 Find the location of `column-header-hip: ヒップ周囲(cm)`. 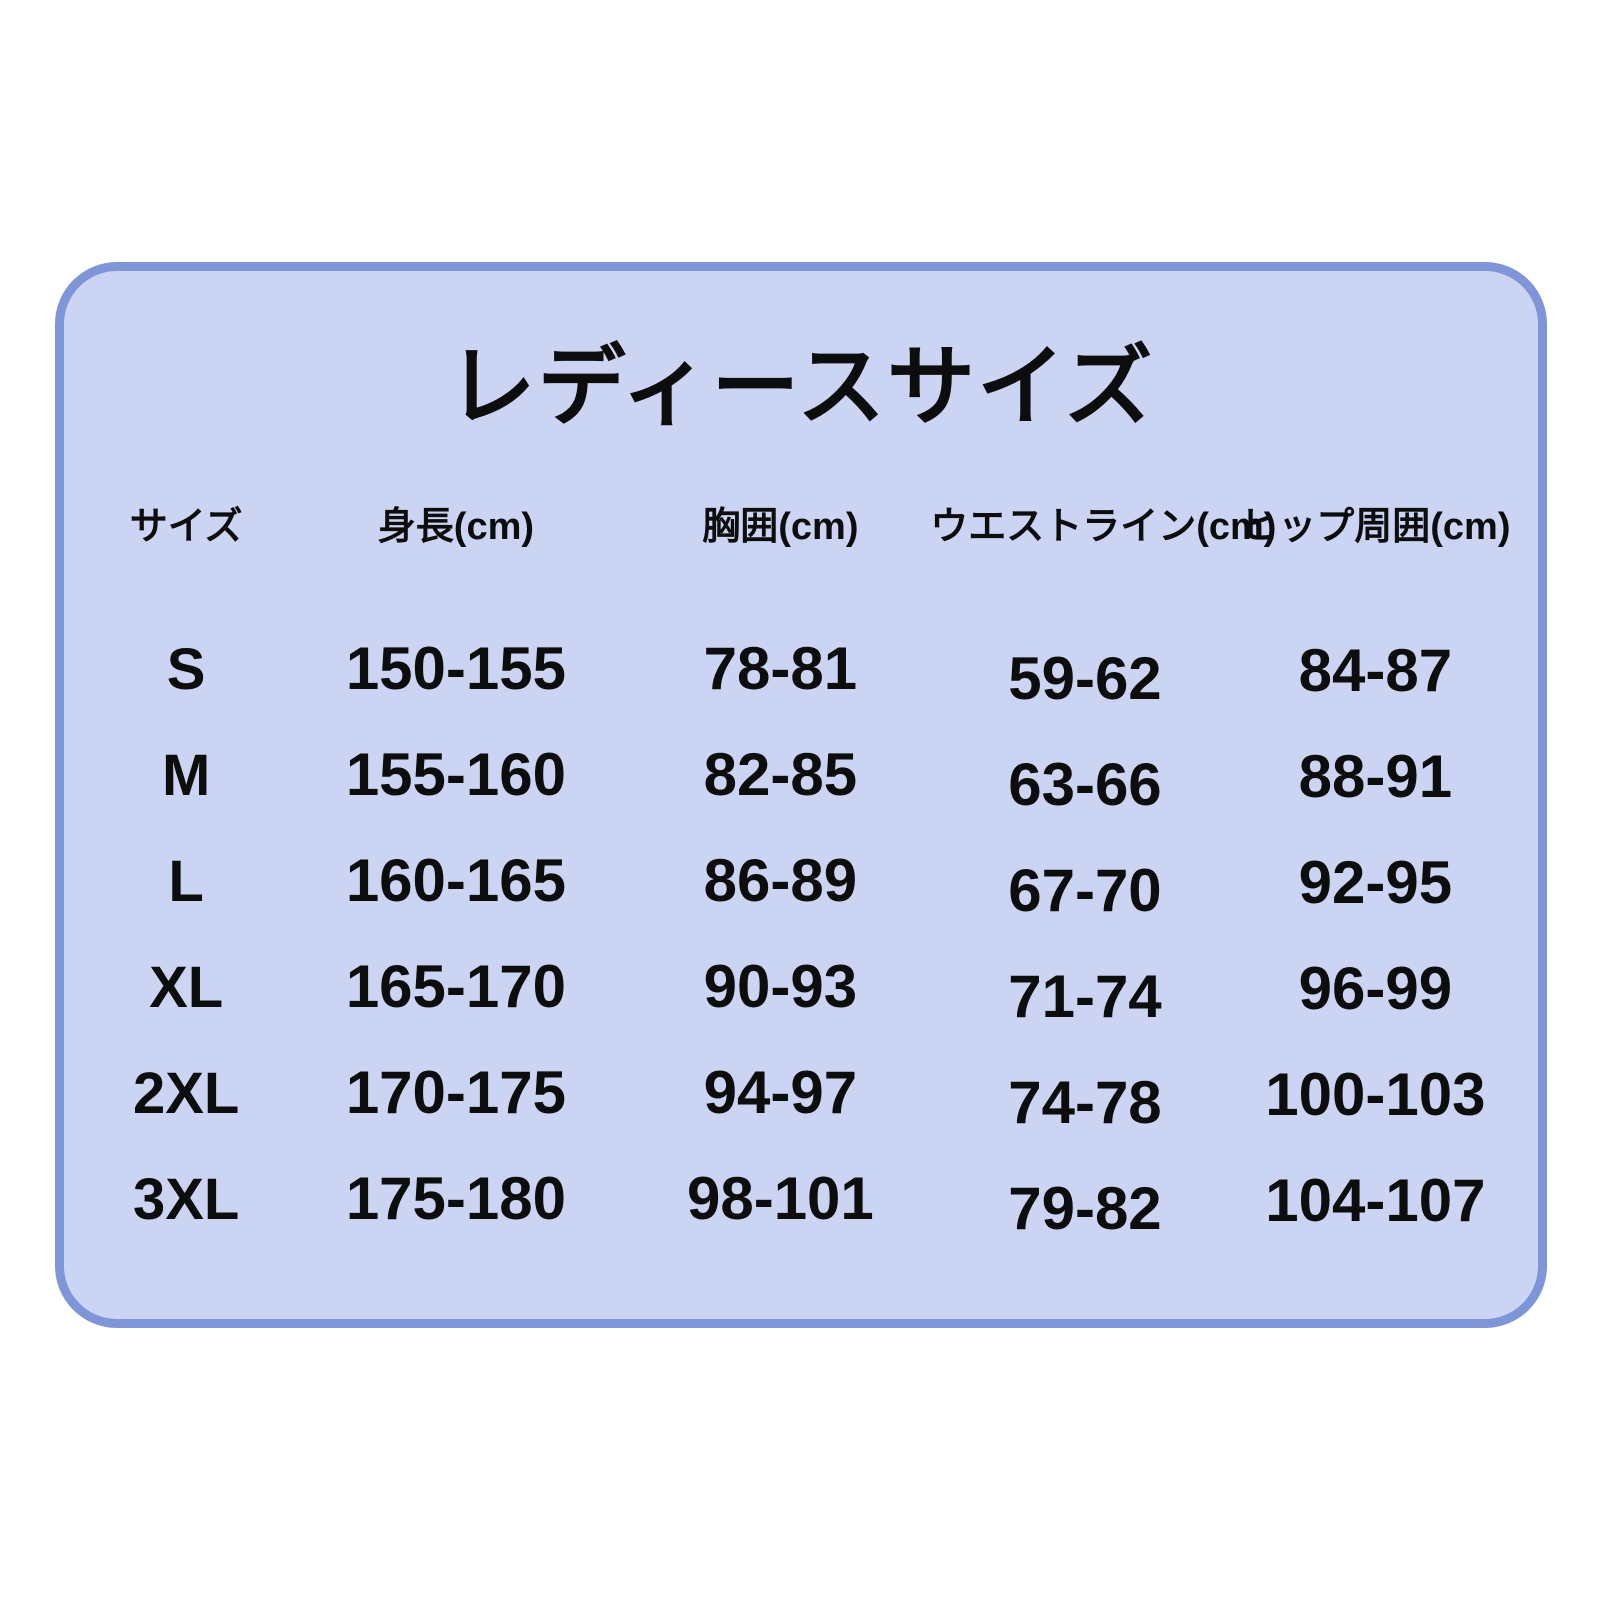

column-header-hip: ヒップ周囲(cm) is located at coordinates (1375, 527).